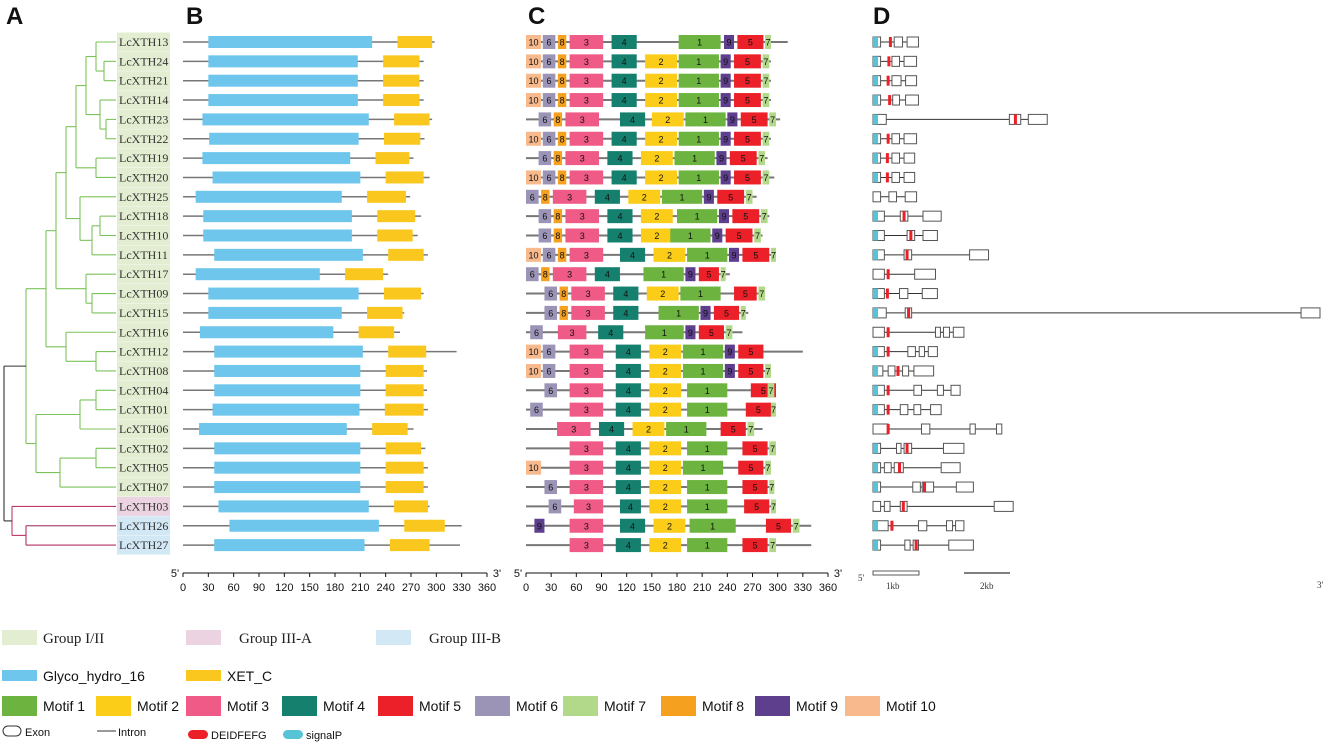 The image size is (1325, 743). Describe the element at coordinates (73, 639) in the screenshot. I see `legend-group-label: Group I/II` at that location.